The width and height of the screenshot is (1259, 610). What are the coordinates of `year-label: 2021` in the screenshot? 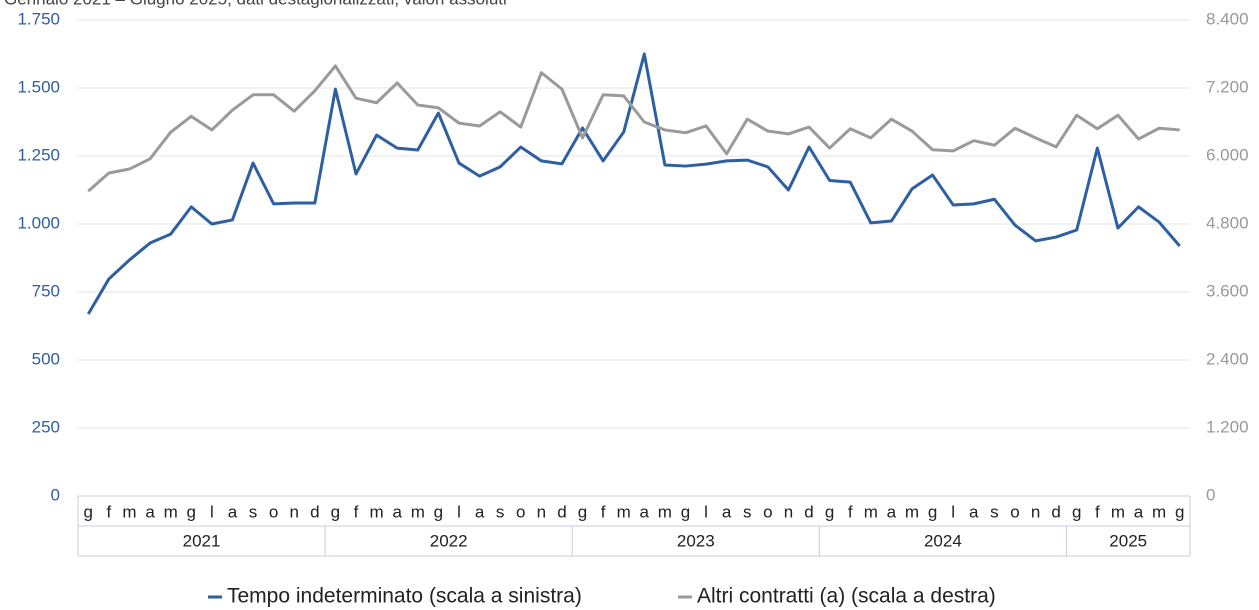 It's located at (202, 540).